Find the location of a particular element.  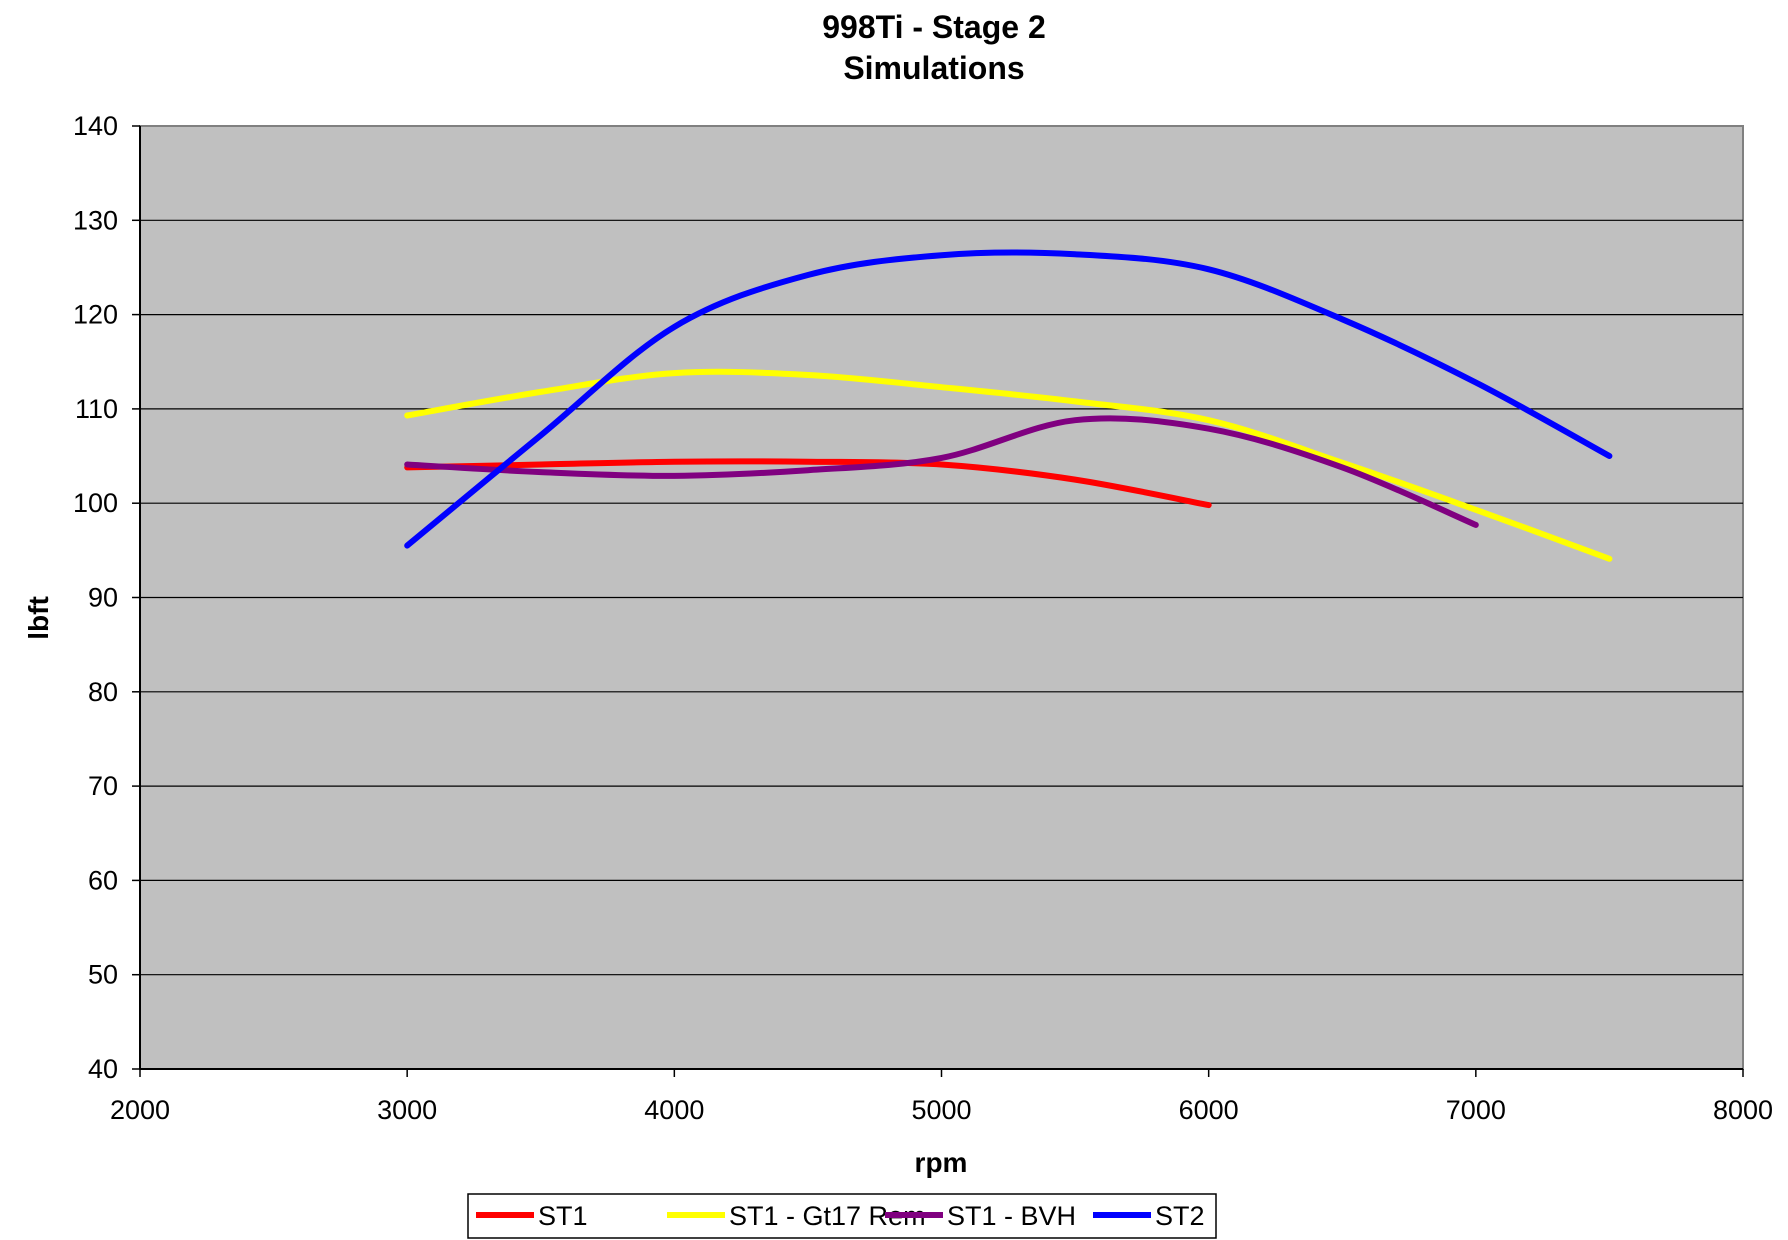

x-tick-label: 8000 is located at coordinates (1743, 1110).